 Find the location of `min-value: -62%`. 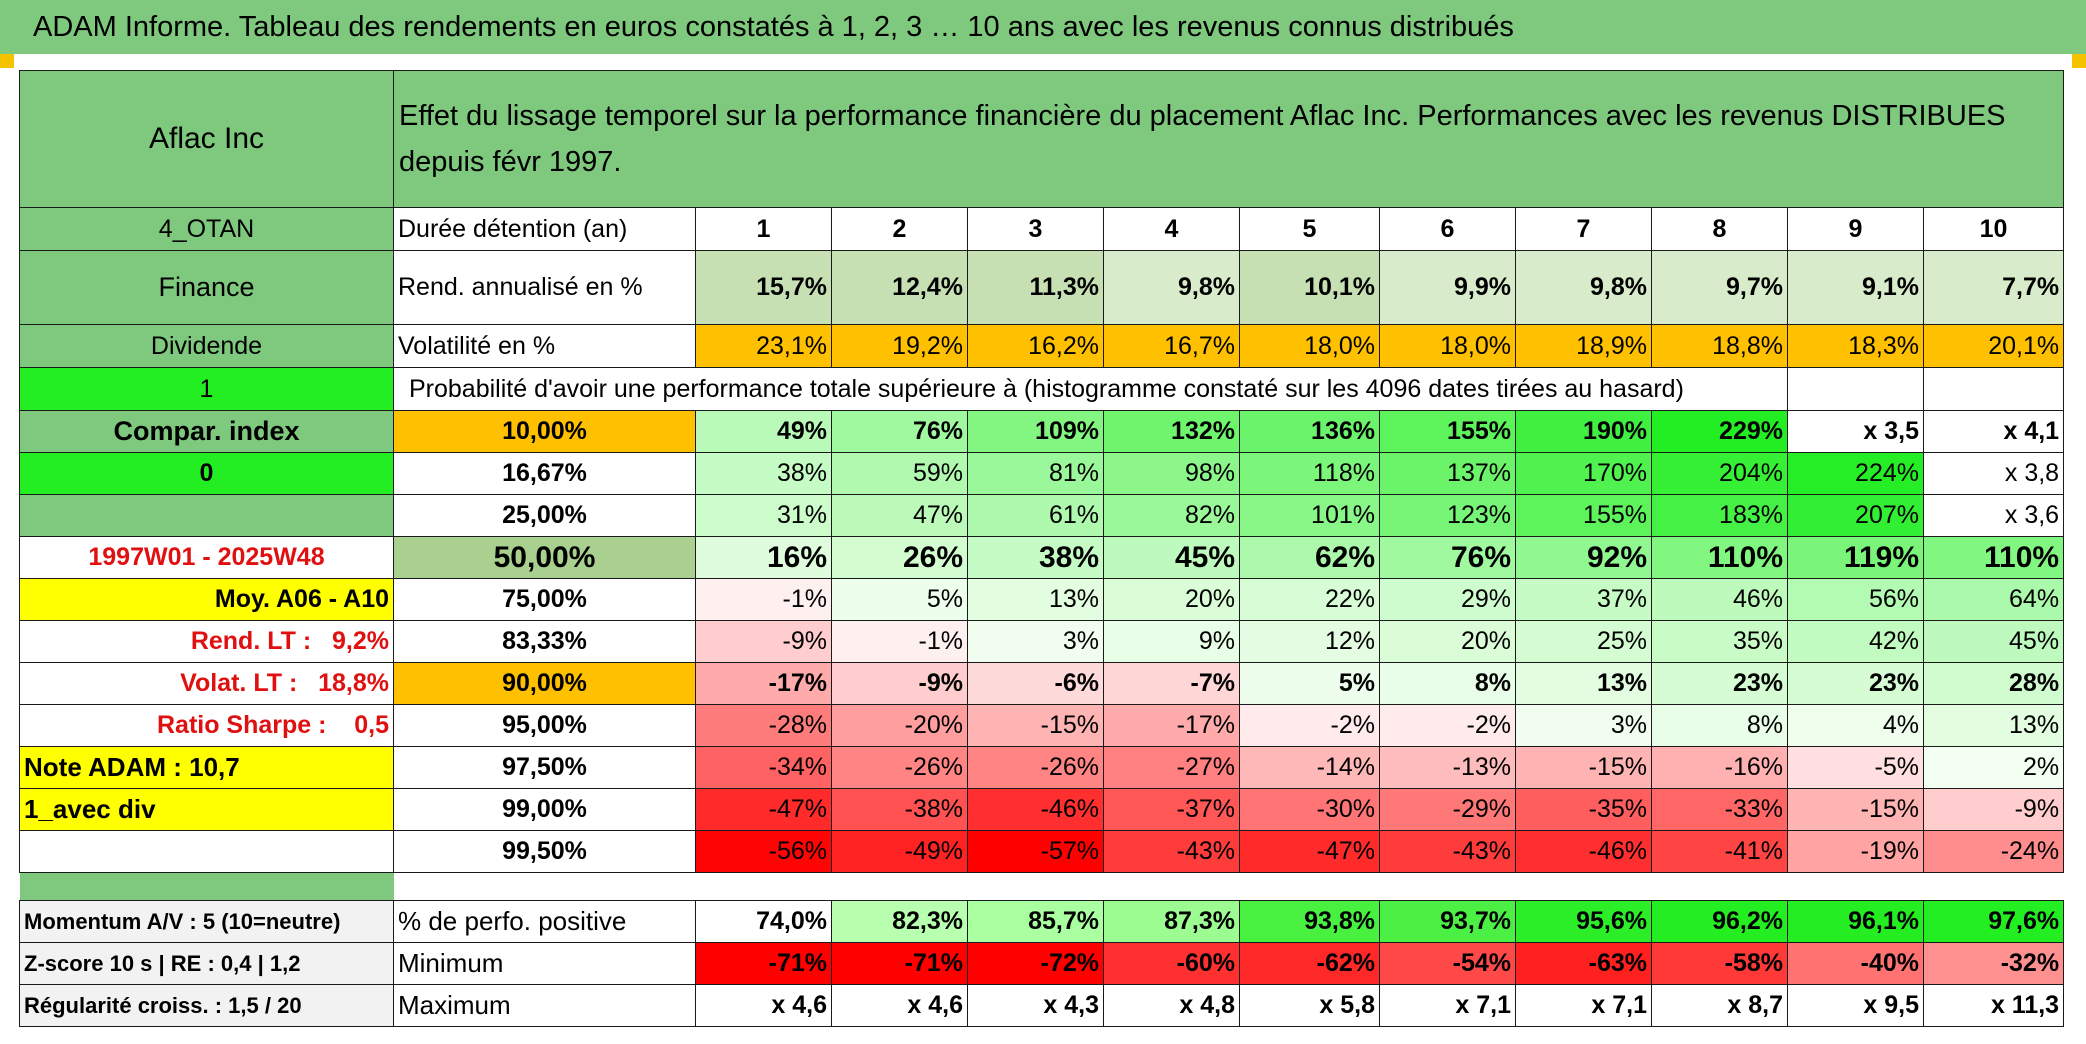

min-value: -62% is located at coordinates (1309, 963).